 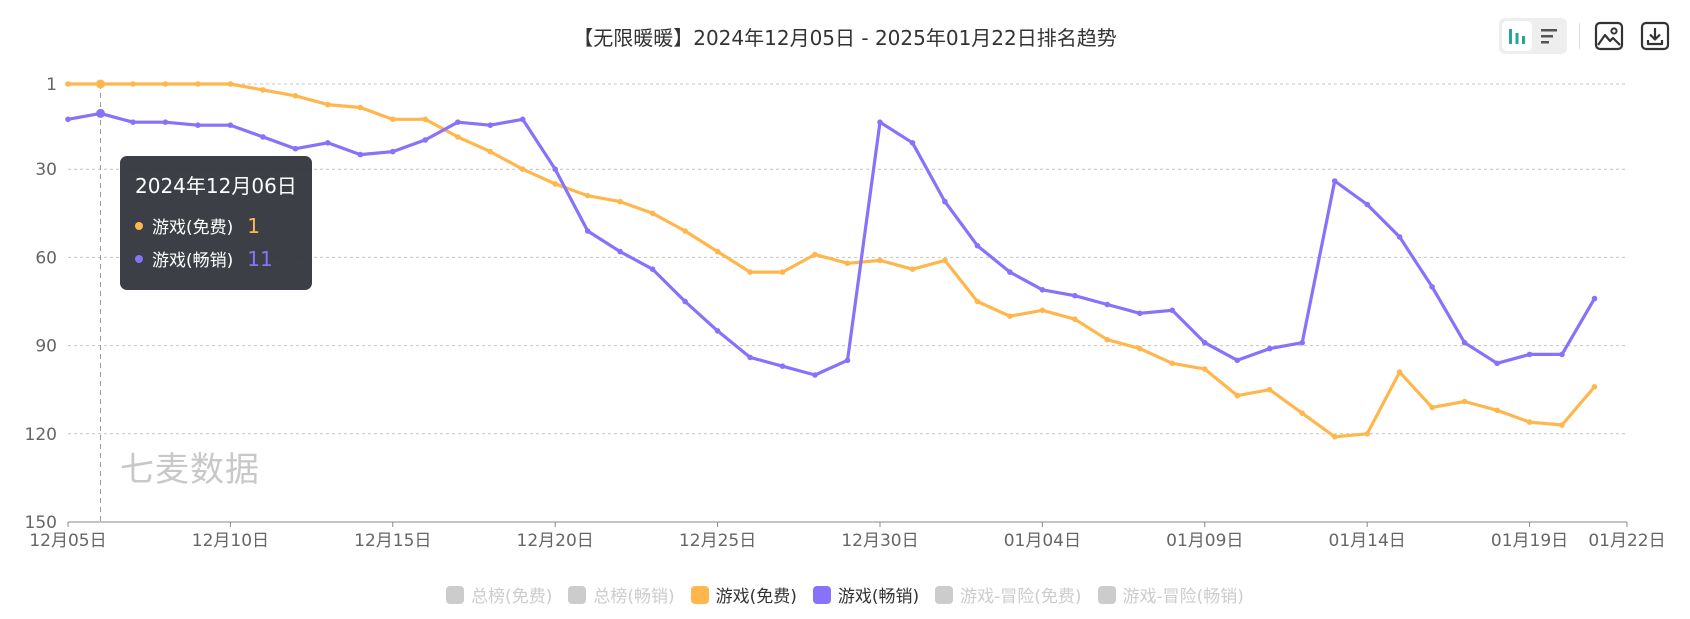 I want to click on legend-item-games-grossing: 游戏(畅销), so click(x=865, y=594).